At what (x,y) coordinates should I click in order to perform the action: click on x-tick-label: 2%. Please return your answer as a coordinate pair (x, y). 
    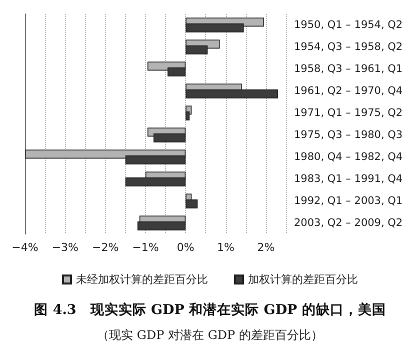
    Looking at the image, I should click on (266, 247).